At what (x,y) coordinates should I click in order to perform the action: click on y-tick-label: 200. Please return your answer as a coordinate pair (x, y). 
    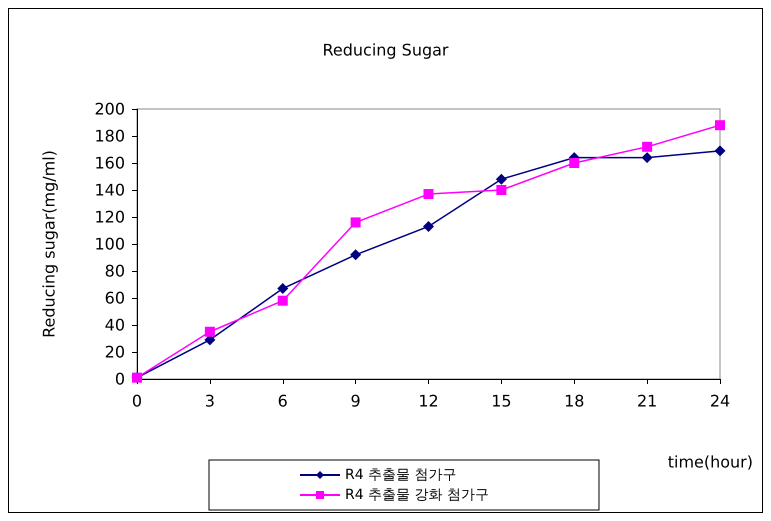
    Looking at the image, I should click on (109, 109).